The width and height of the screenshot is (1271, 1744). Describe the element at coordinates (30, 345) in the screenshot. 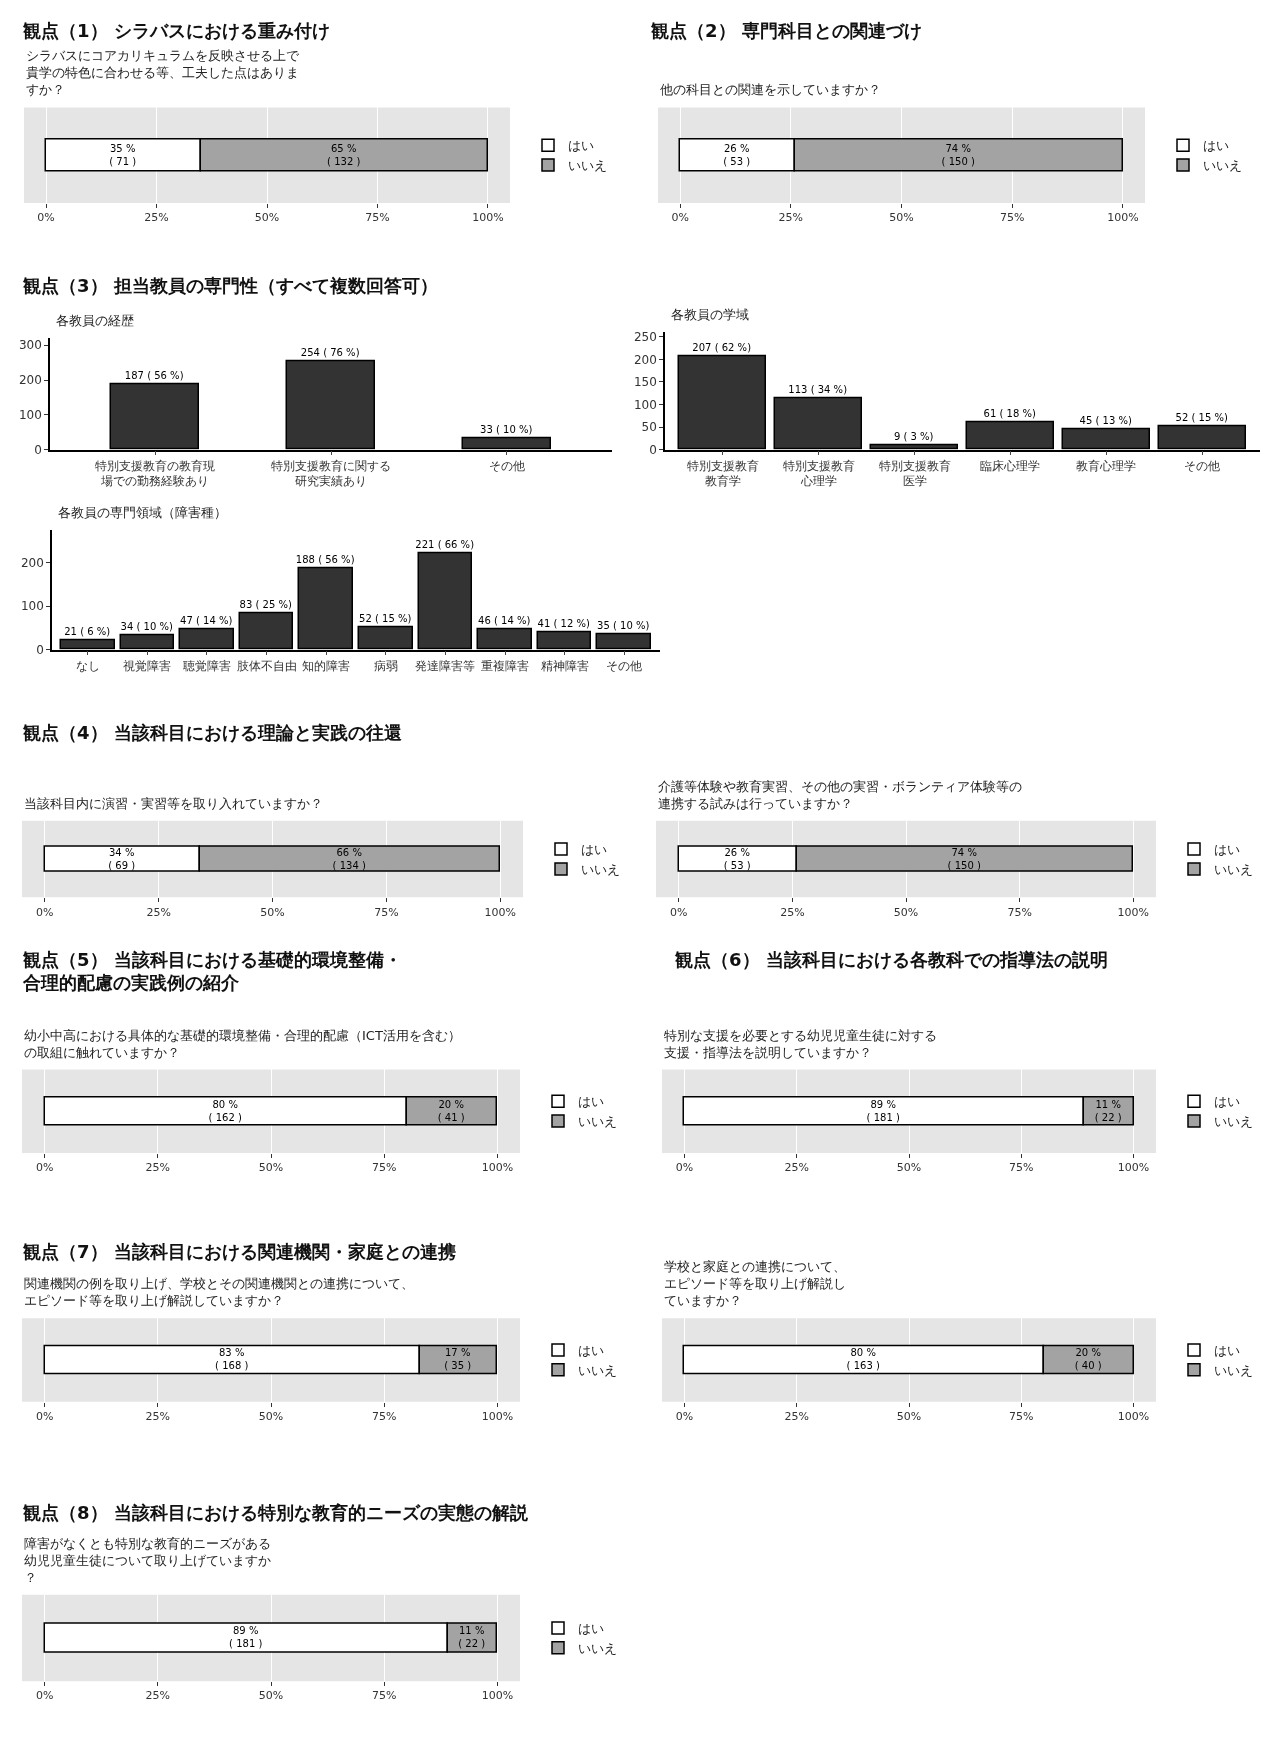

I see `y-tick-label: 300` at that location.